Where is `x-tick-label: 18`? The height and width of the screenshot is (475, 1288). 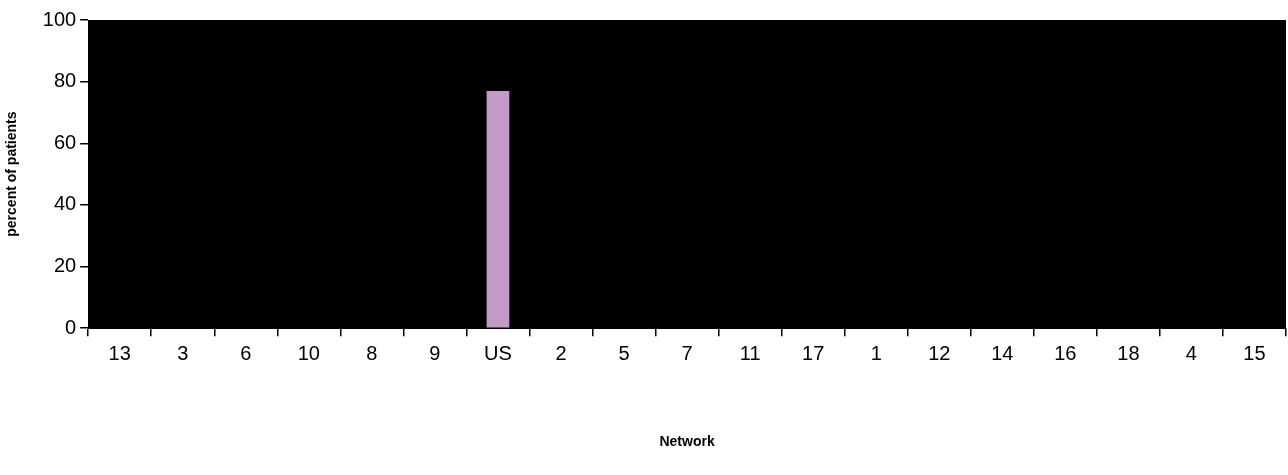
x-tick-label: 18 is located at coordinates (1128, 352).